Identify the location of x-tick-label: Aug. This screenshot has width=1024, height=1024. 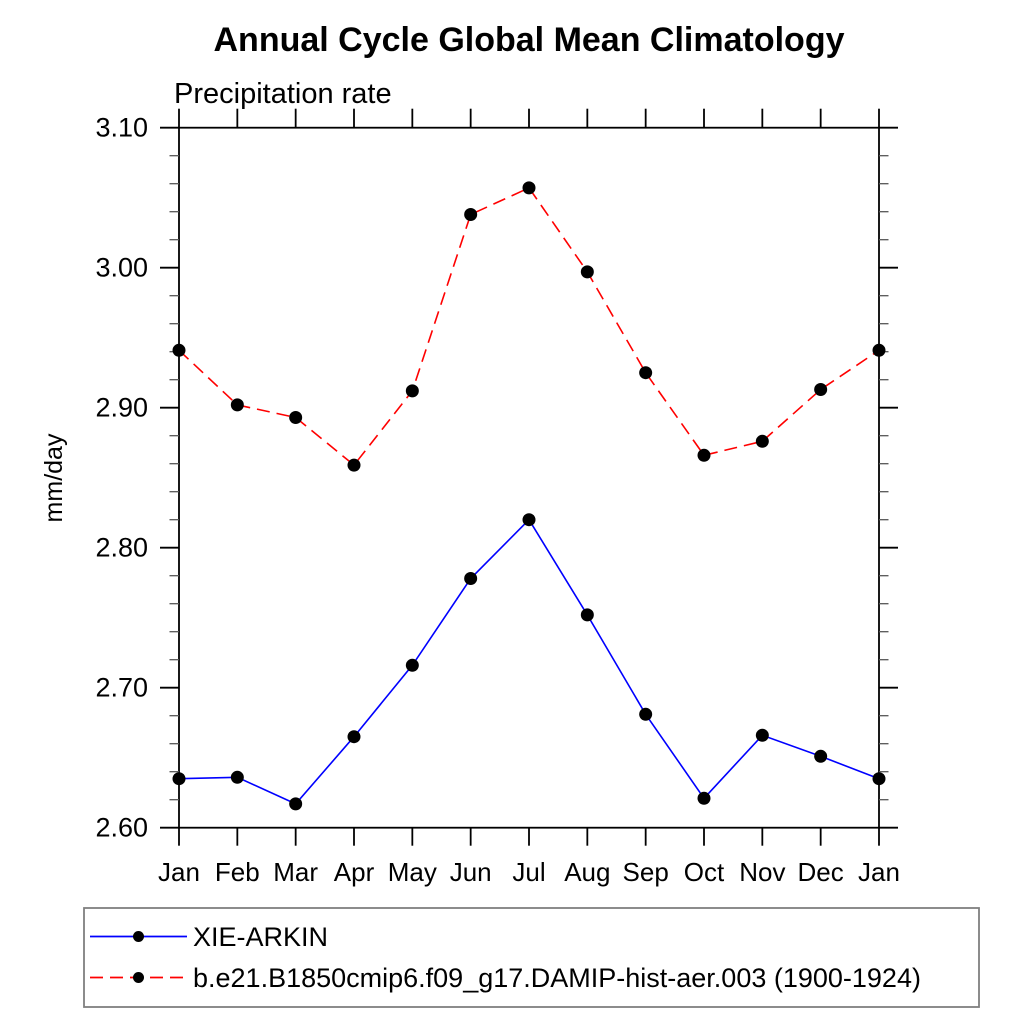
(587, 872).